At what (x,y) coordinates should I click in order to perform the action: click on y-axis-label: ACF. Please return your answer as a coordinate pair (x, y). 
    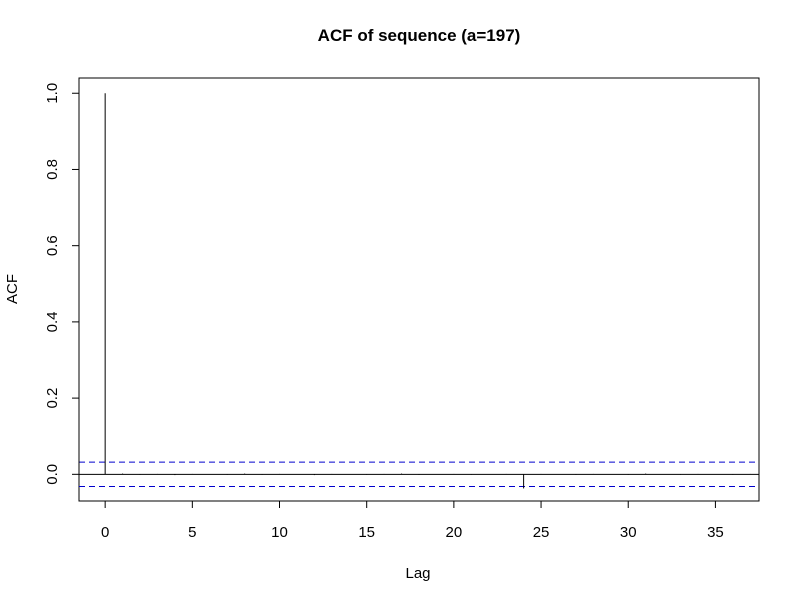
    Looking at the image, I should click on (12, 289).